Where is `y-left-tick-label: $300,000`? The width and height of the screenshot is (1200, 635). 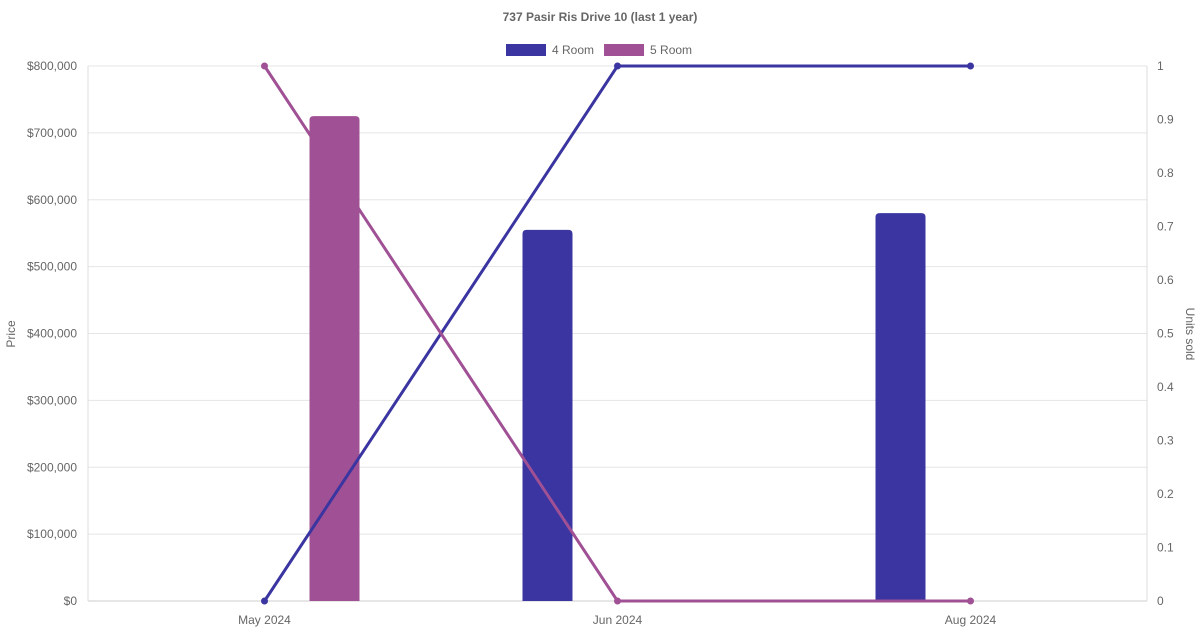 y-left-tick-label: $300,000 is located at coordinates (52, 400).